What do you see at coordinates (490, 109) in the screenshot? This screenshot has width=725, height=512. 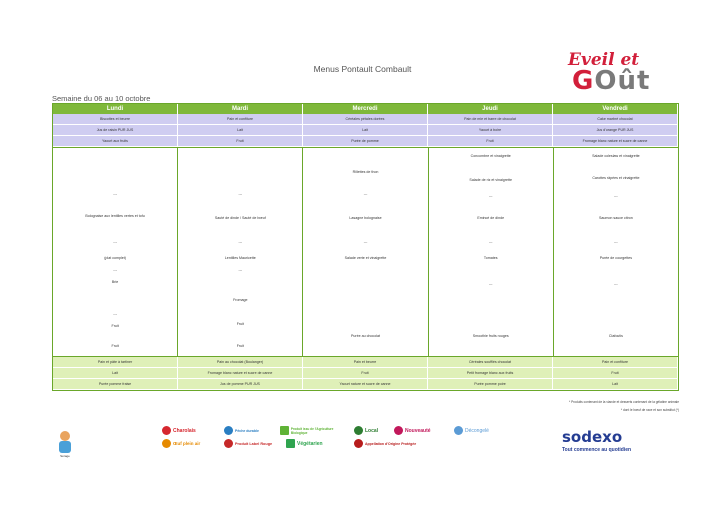 I see `day-header: Jeudi` at bounding box center [490, 109].